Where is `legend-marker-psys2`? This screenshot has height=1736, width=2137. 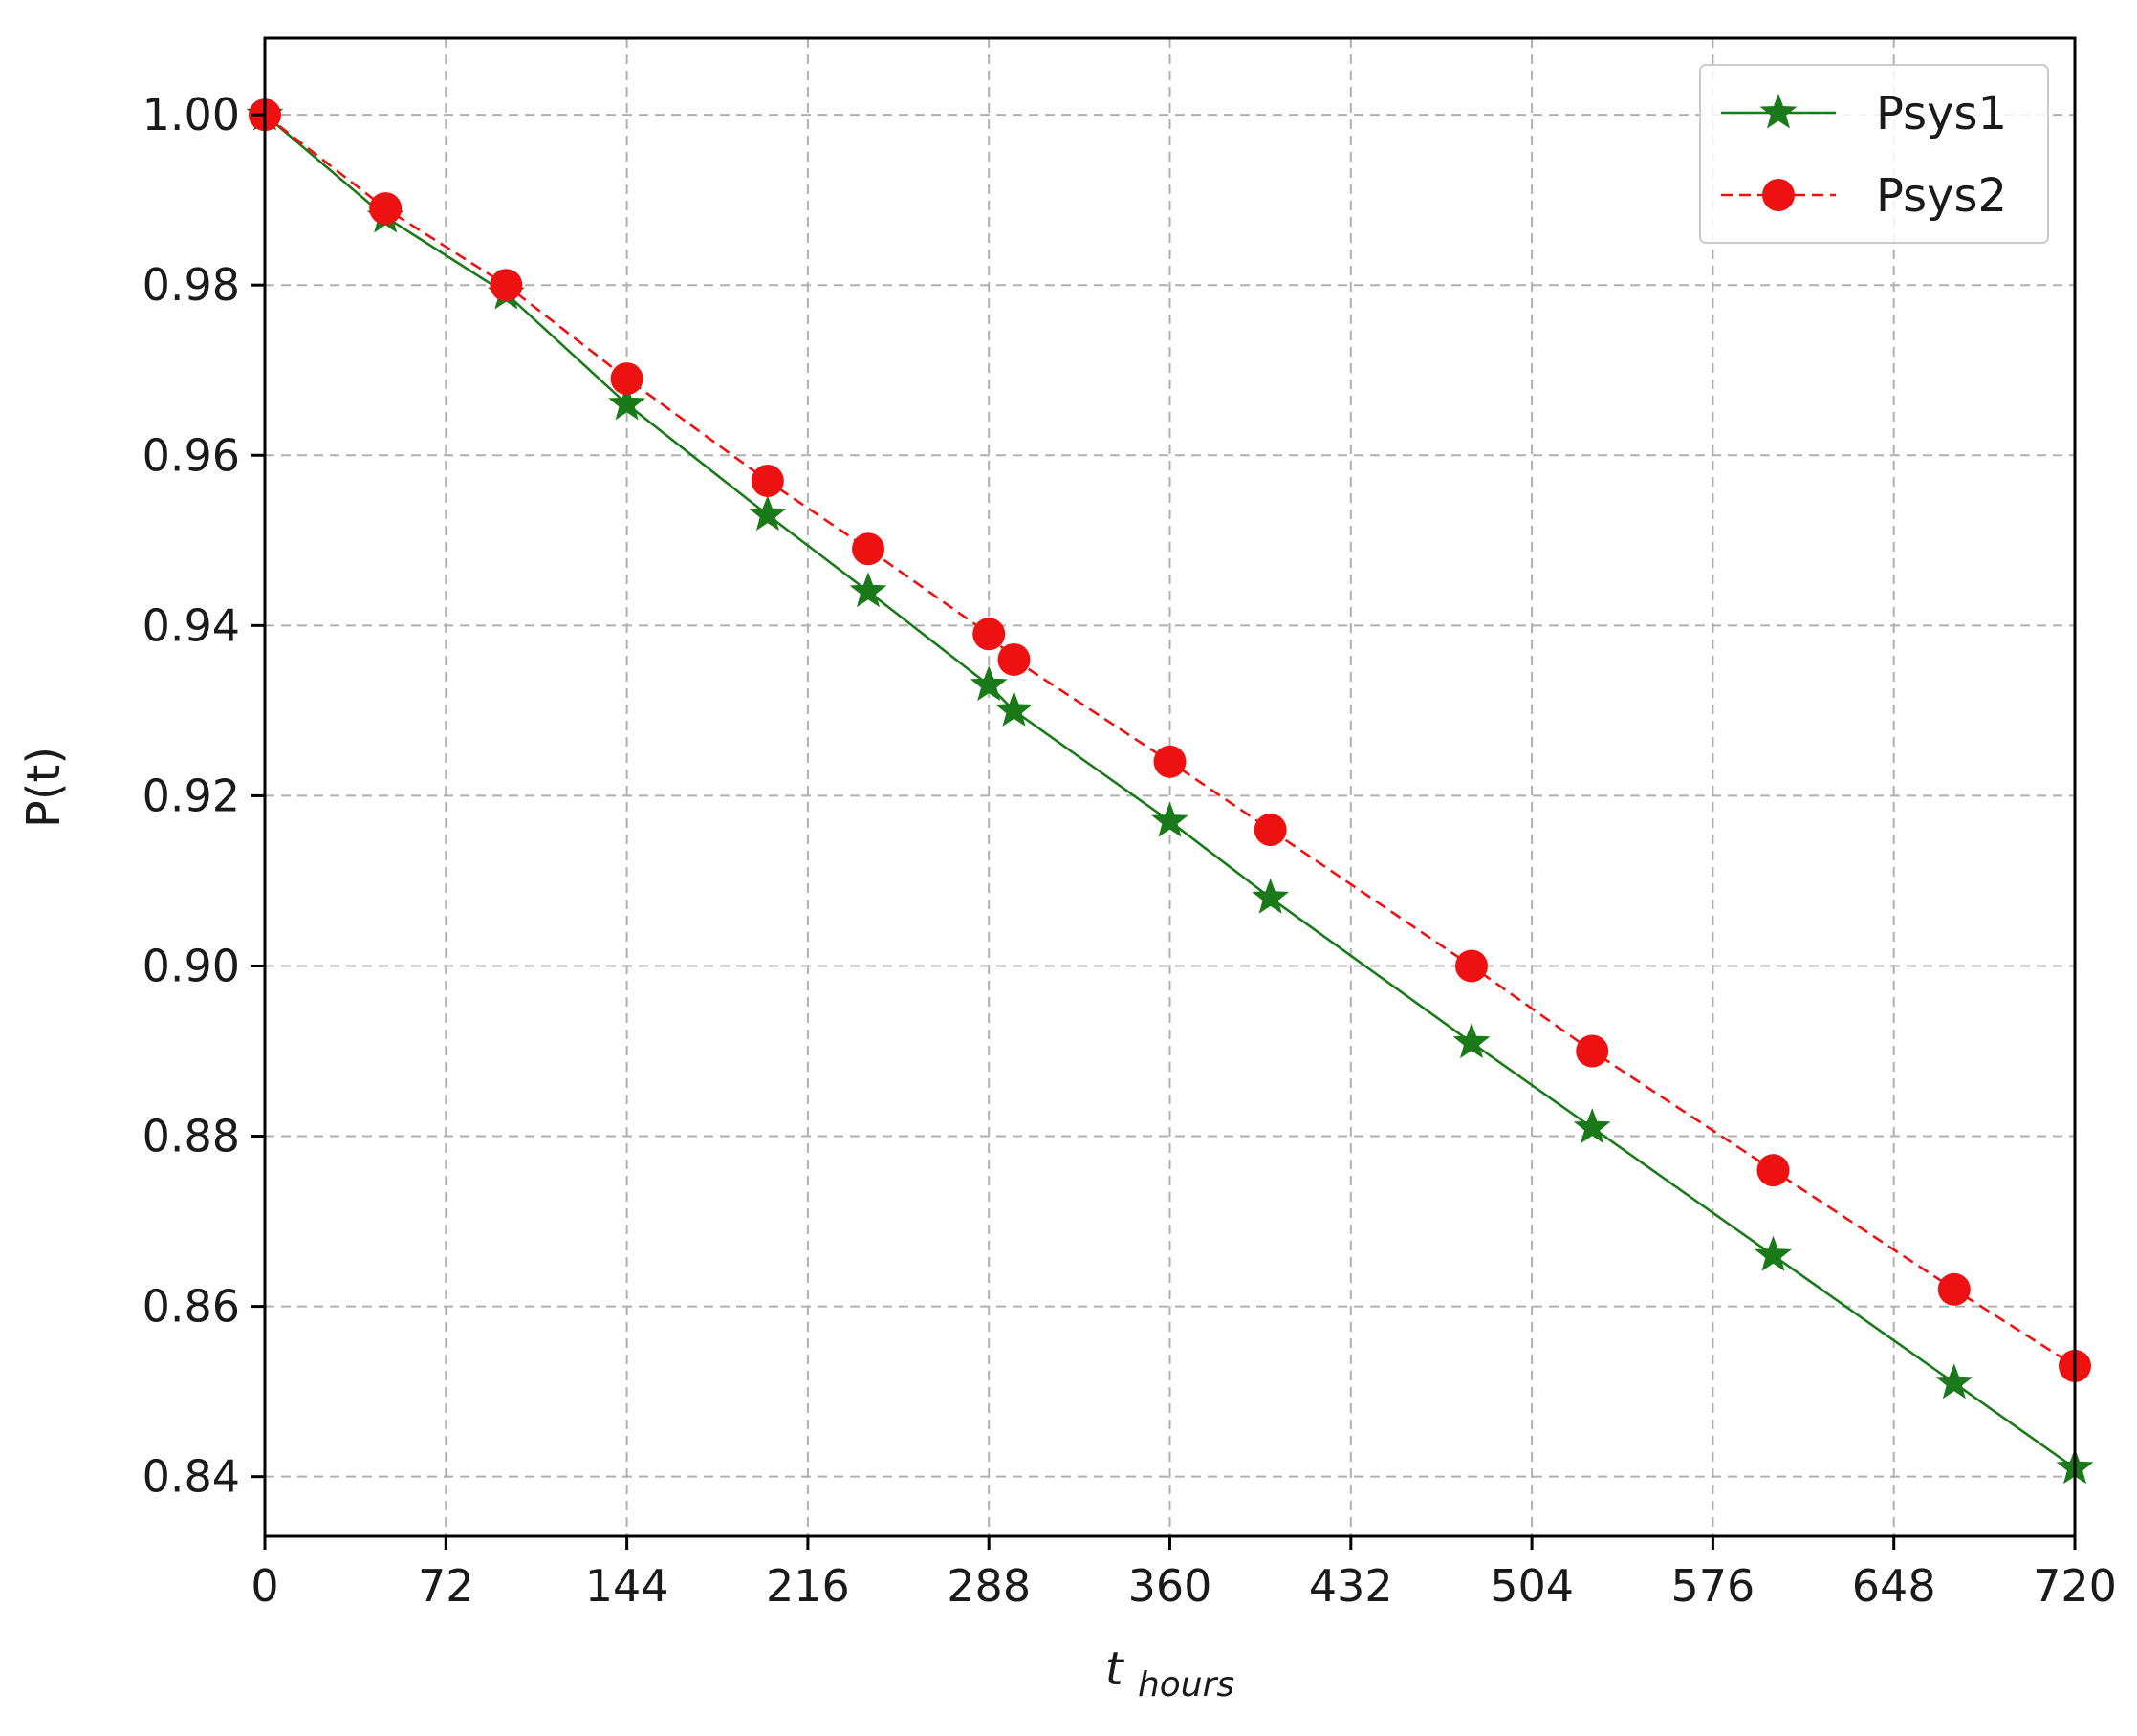
legend-marker-psys2 is located at coordinates (1779, 195).